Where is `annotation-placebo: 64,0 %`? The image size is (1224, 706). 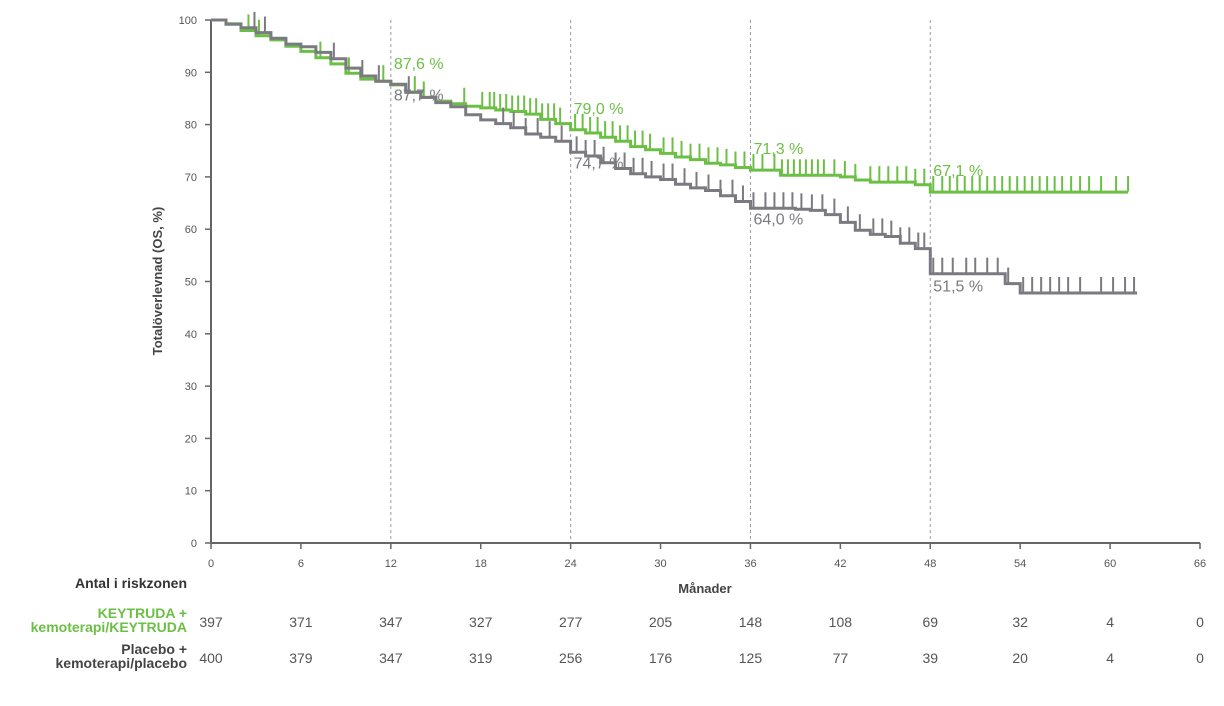 annotation-placebo: 64,0 % is located at coordinates (778, 219).